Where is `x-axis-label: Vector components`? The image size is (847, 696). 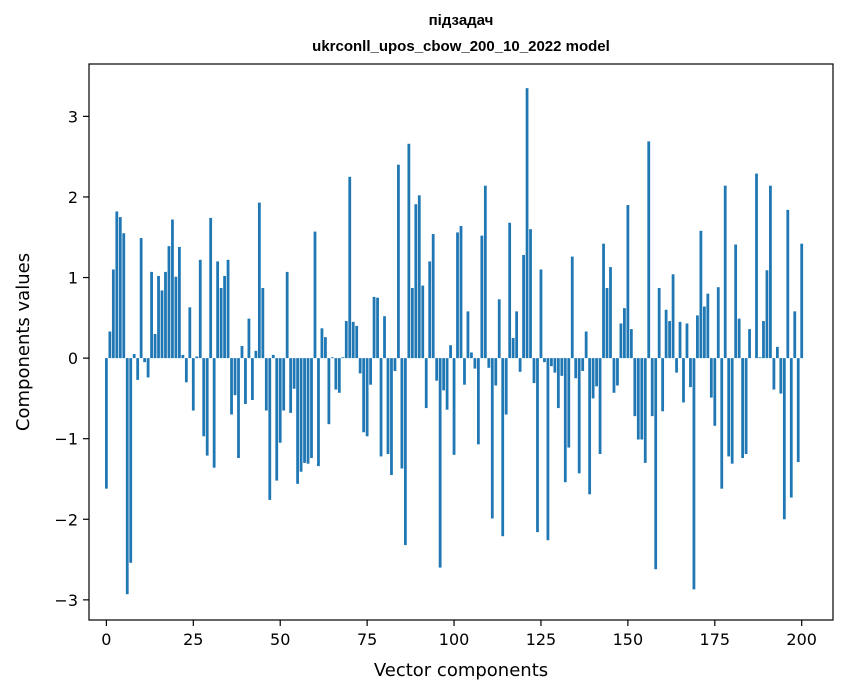
x-axis-label: Vector components is located at coordinates (461, 670).